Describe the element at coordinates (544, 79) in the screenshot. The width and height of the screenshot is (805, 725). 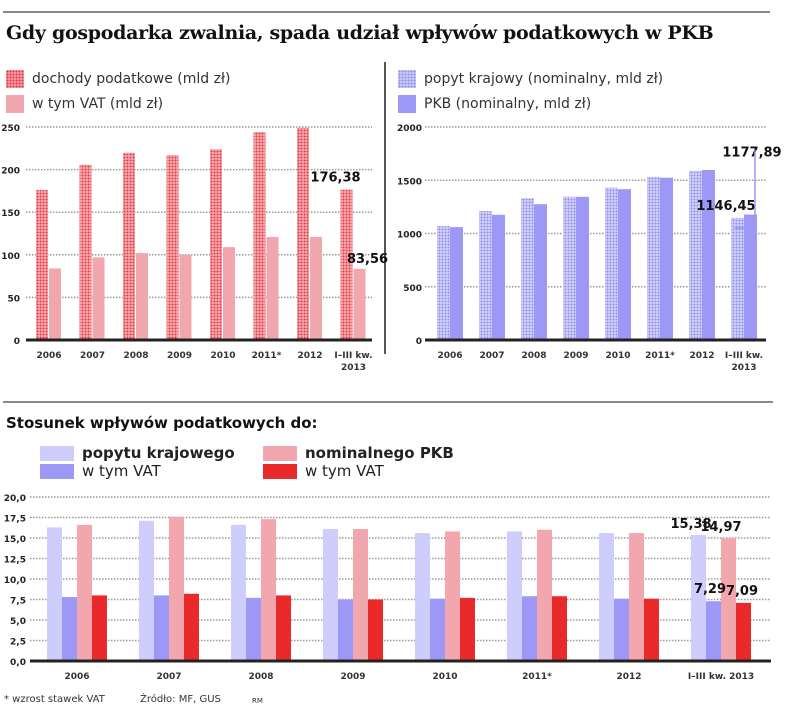
I see `legend-label: popyt krajowy (nominalny, mld zł)` at that location.